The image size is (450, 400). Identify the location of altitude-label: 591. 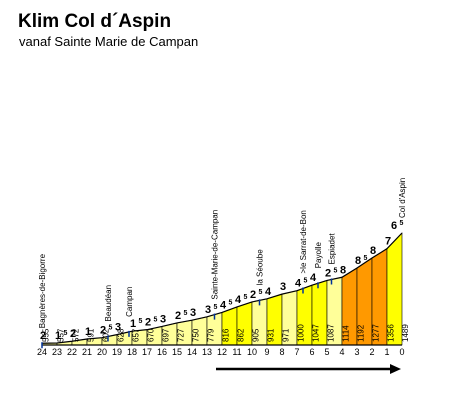
(91, 335).